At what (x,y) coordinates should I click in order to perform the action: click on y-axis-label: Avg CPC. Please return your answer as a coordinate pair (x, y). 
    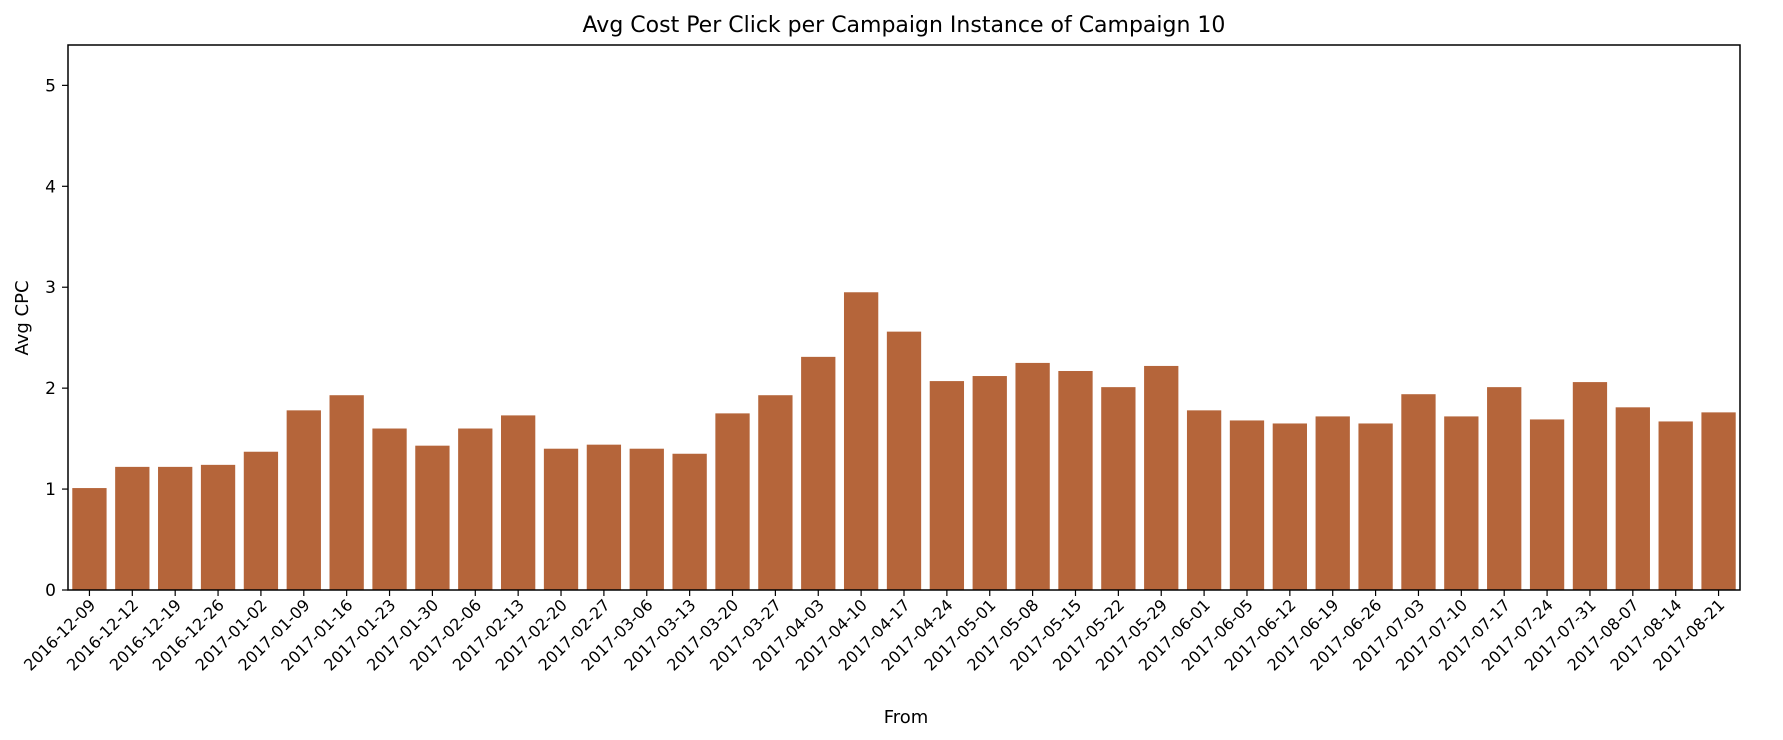
    Looking at the image, I should click on (22, 317).